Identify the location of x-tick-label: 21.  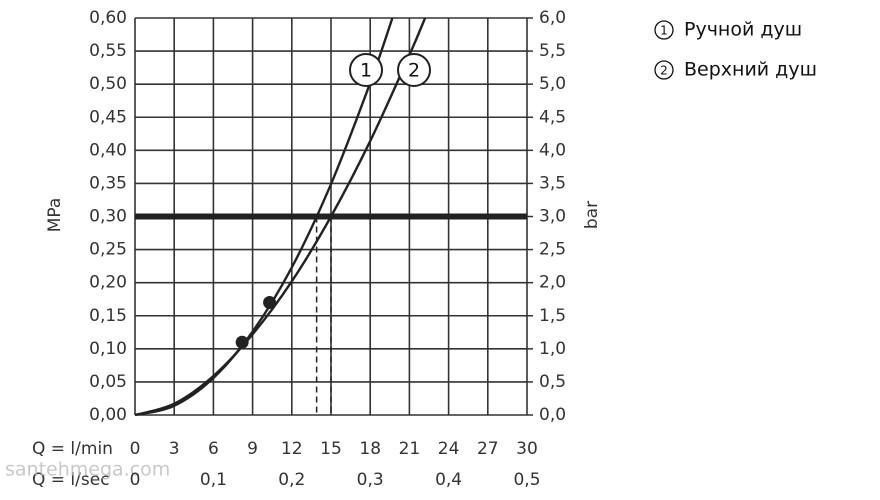
(410, 449).